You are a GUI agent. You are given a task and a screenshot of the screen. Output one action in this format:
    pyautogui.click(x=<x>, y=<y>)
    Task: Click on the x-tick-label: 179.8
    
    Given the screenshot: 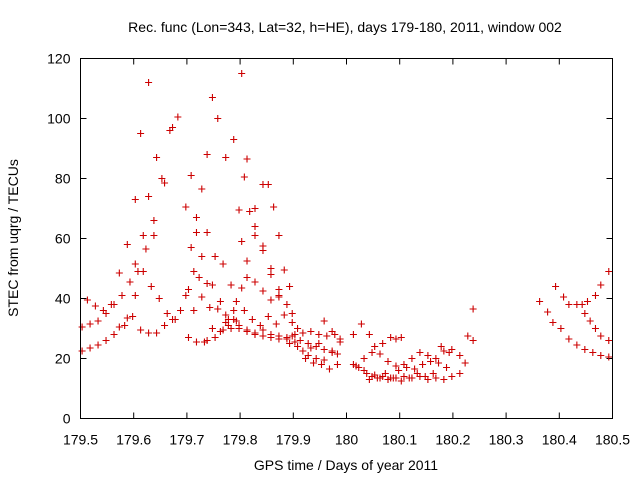 What is the action you would take?
    pyautogui.click(x=240, y=440)
    